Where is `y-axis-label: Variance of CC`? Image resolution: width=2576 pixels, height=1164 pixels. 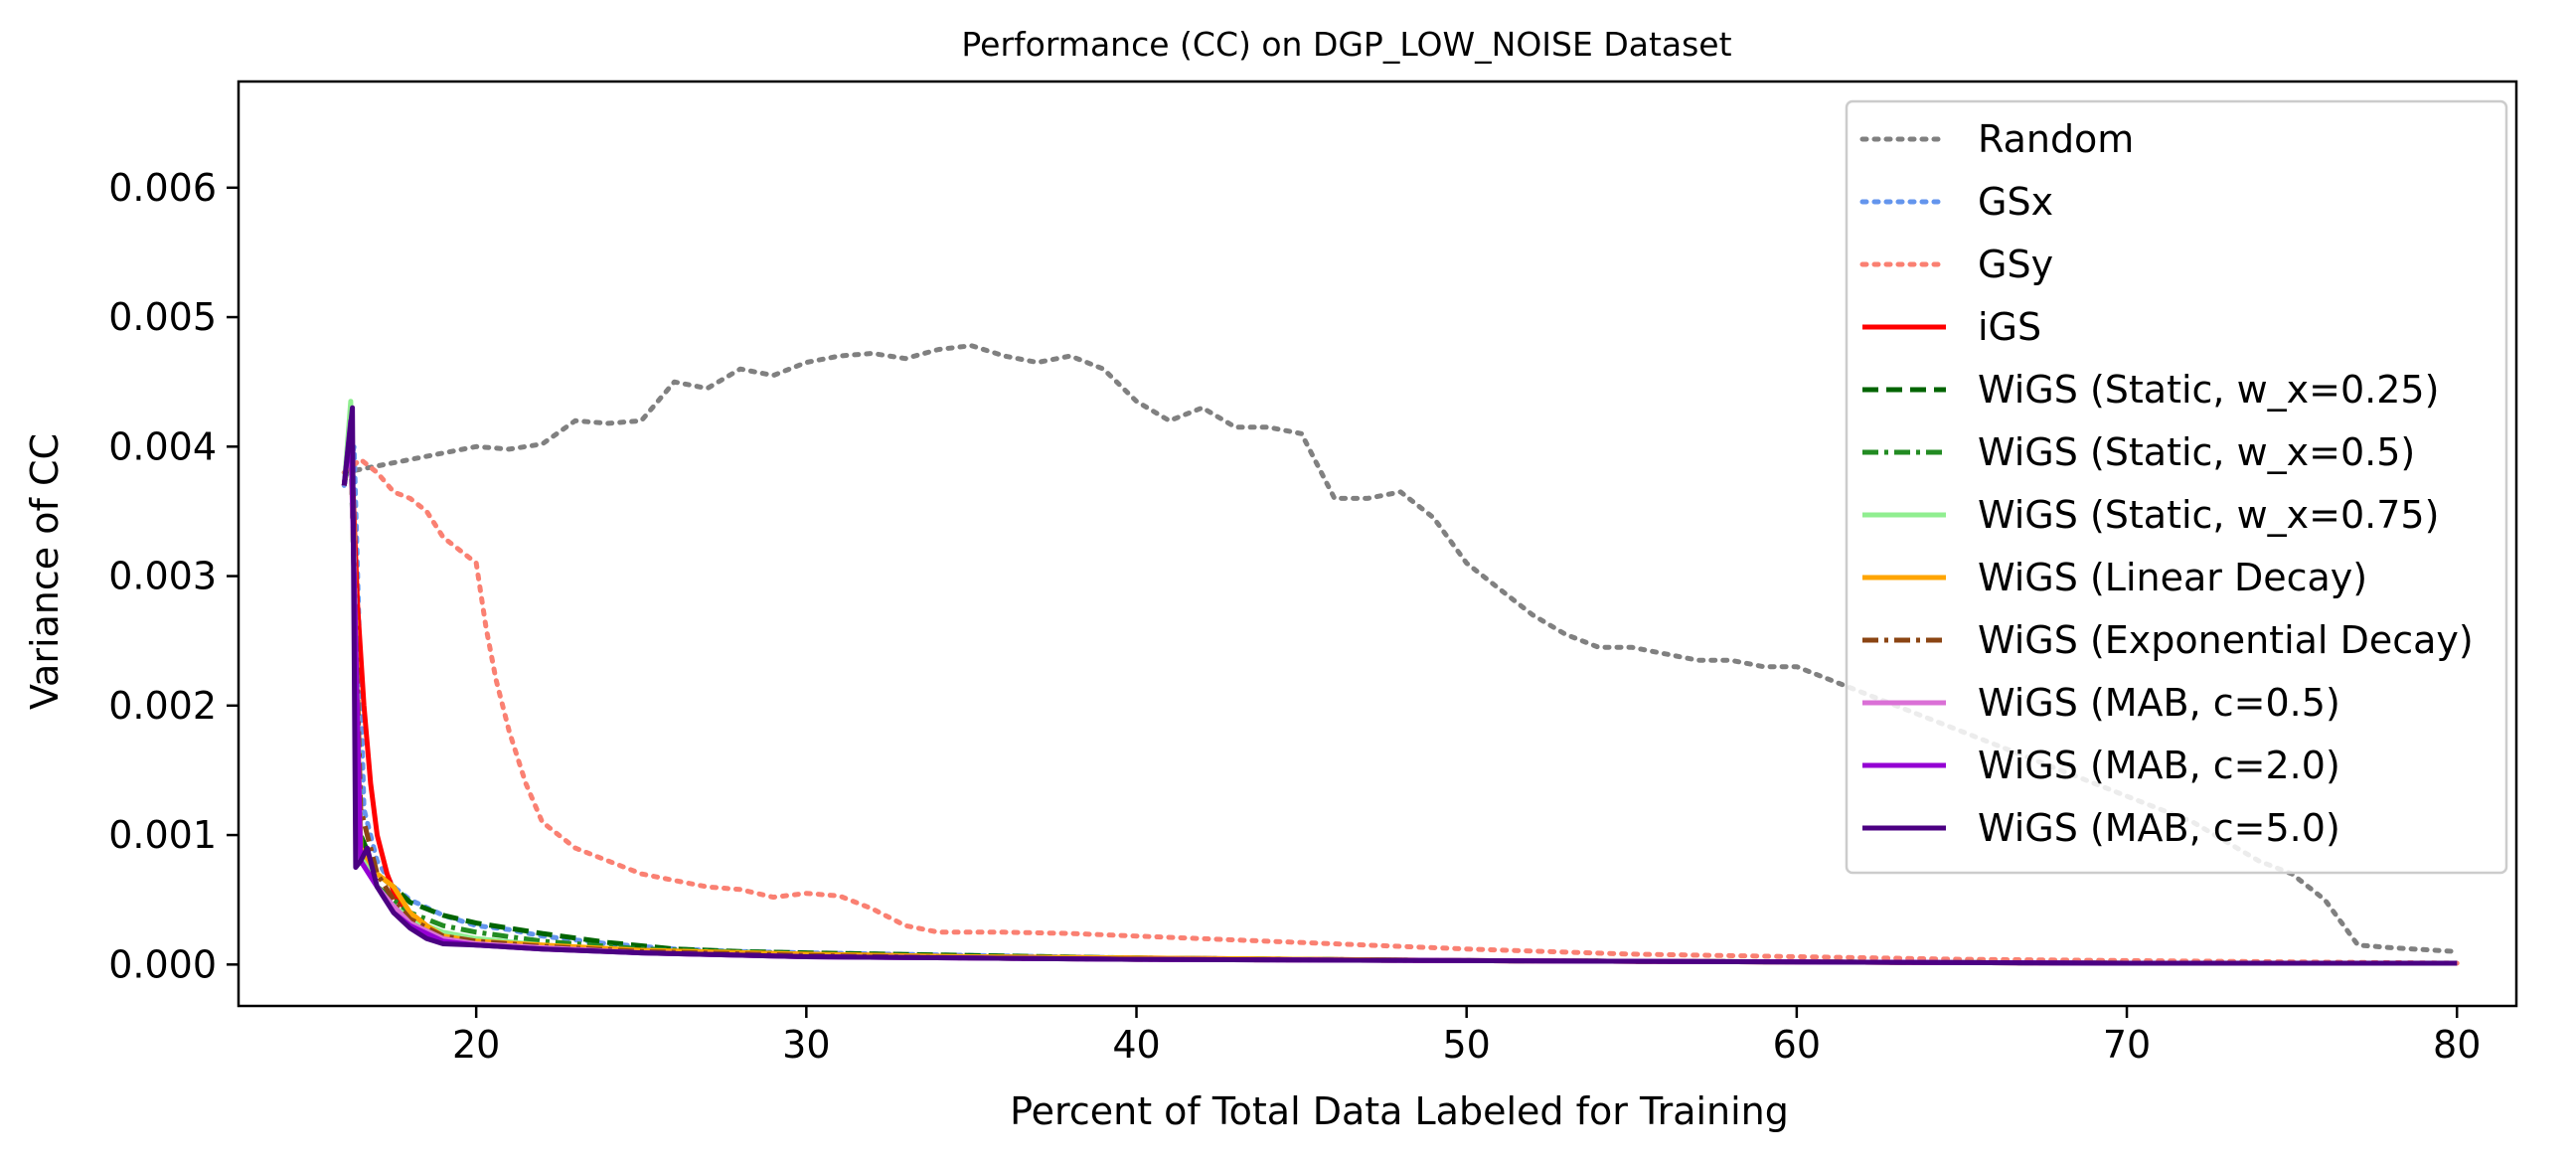
y-axis-label: Variance of CC is located at coordinates (45, 571).